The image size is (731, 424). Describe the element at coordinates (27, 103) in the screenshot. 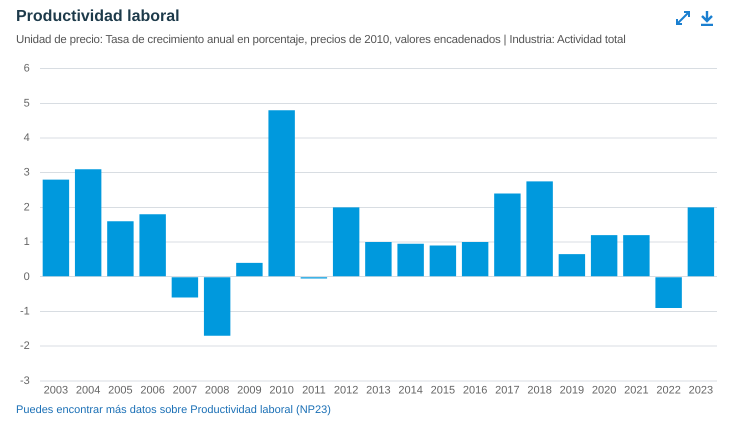

I see `y-tick-label: 5` at that location.